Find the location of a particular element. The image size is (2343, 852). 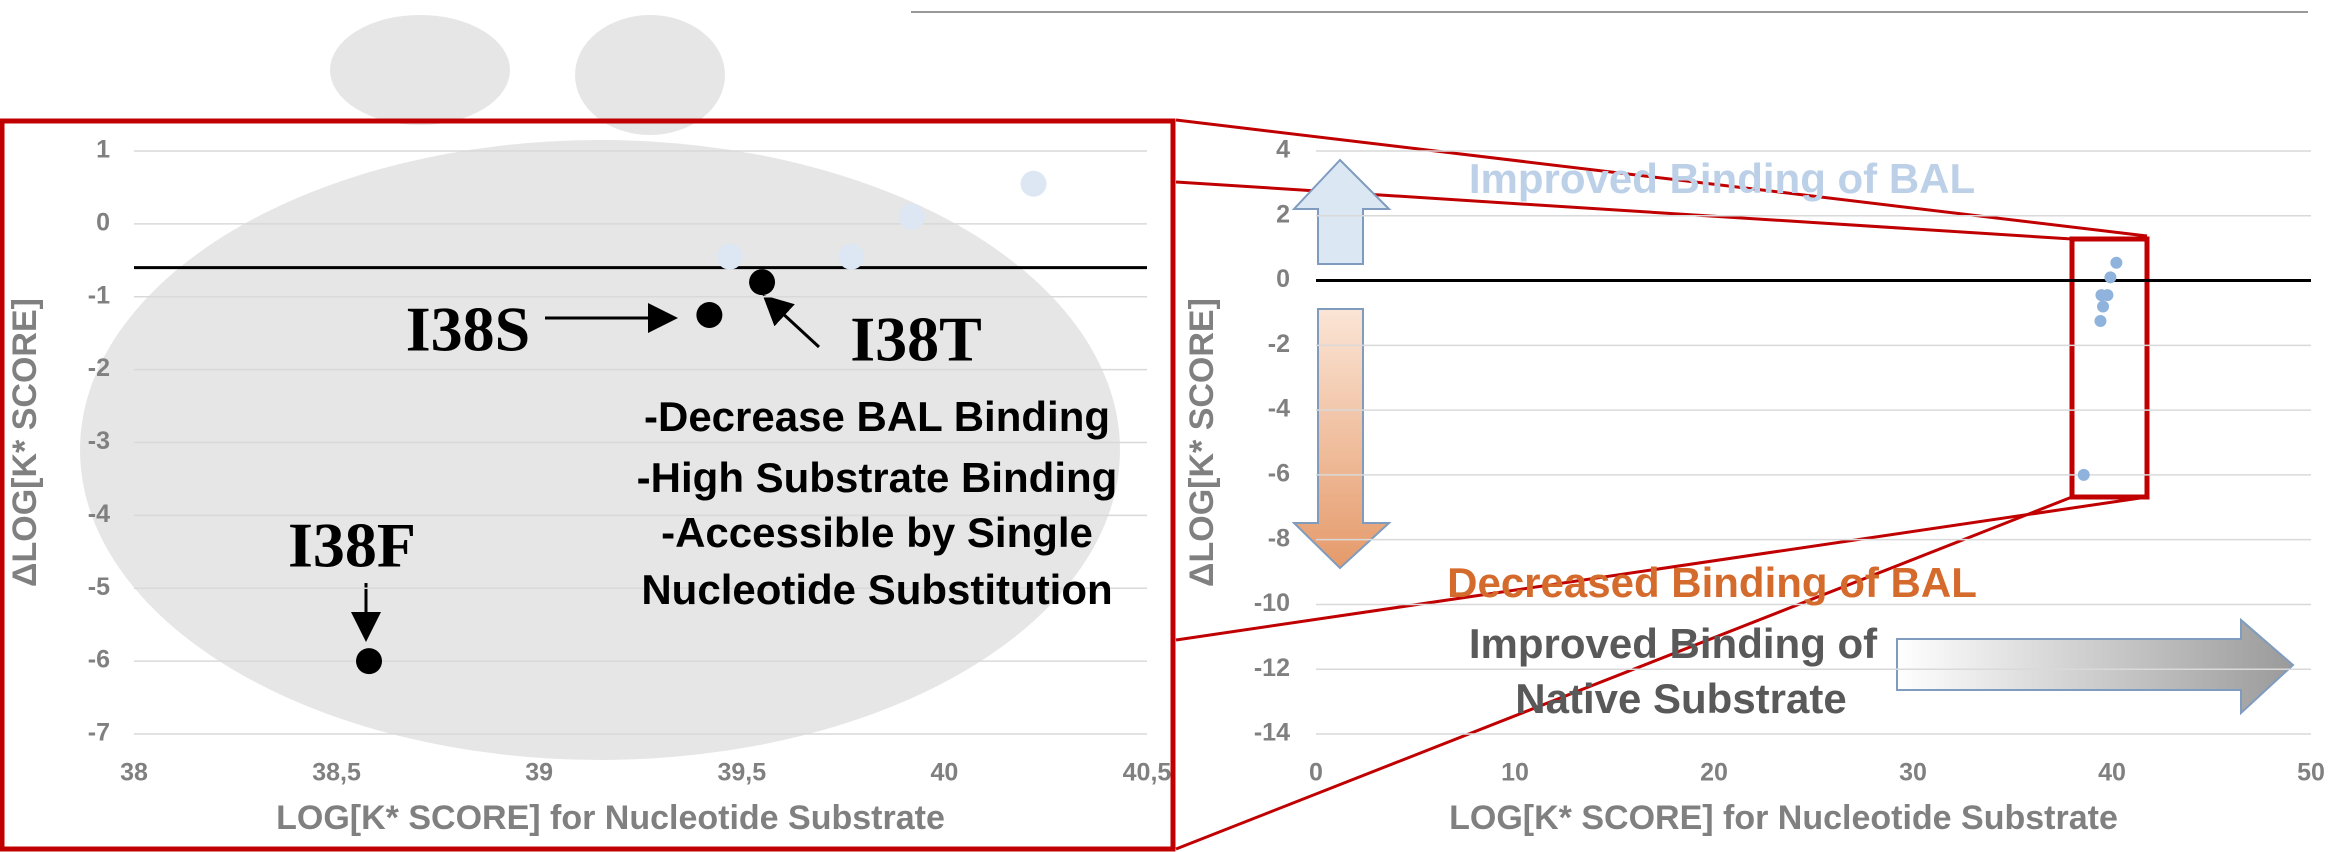

x-tick-label: 38 is located at coordinates (134, 773).